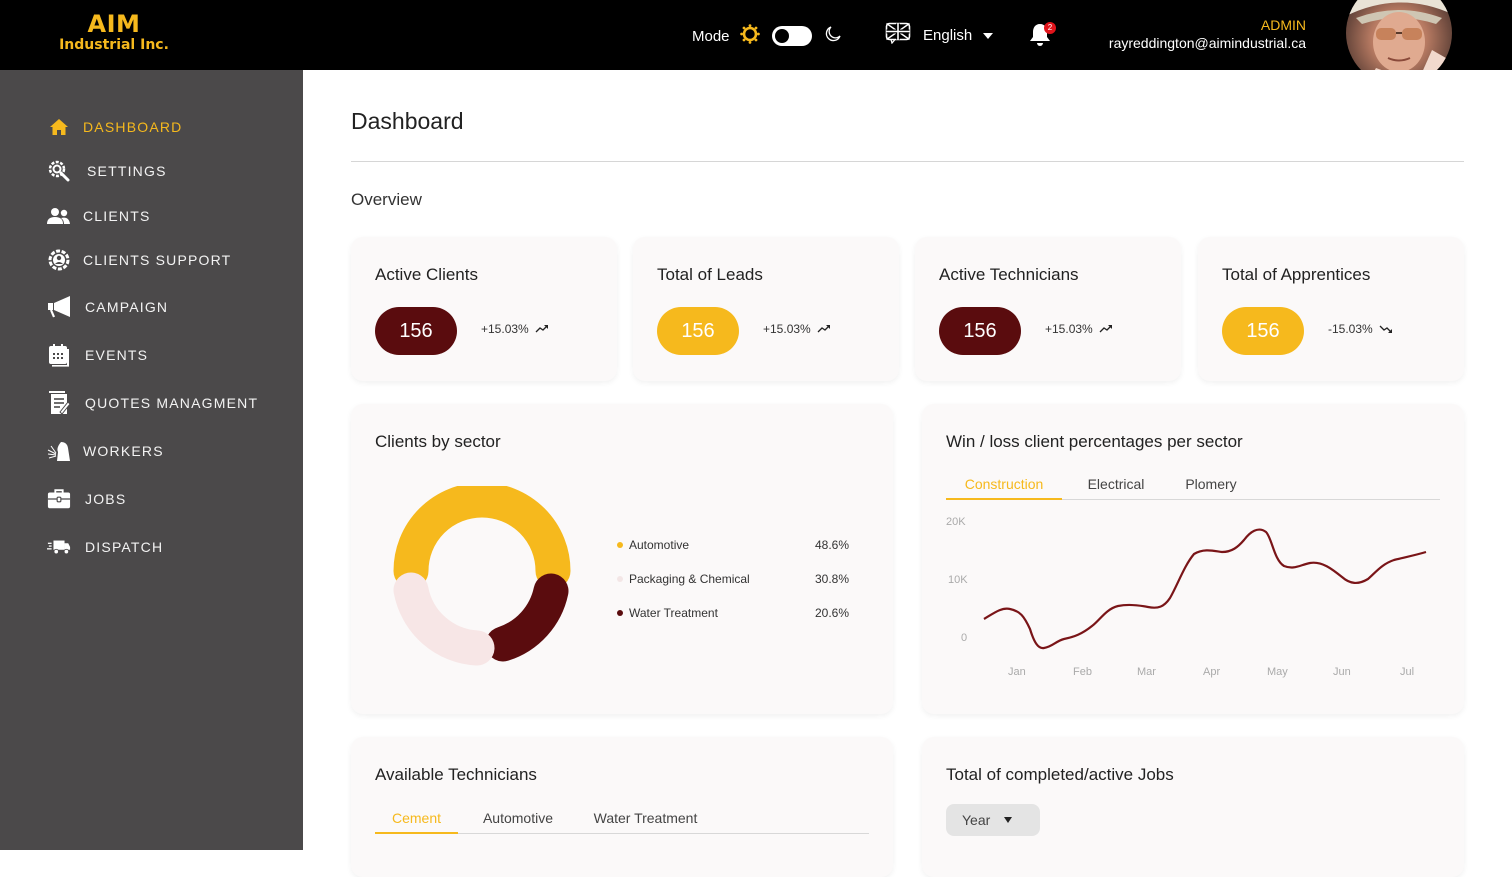 This screenshot has height=877, width=1512. What do you see at coordinates (172, 403) in the screenshot?
I see `sidebar-item-label: QUOTES MANAGMENT` at bounding box center [172, 403].